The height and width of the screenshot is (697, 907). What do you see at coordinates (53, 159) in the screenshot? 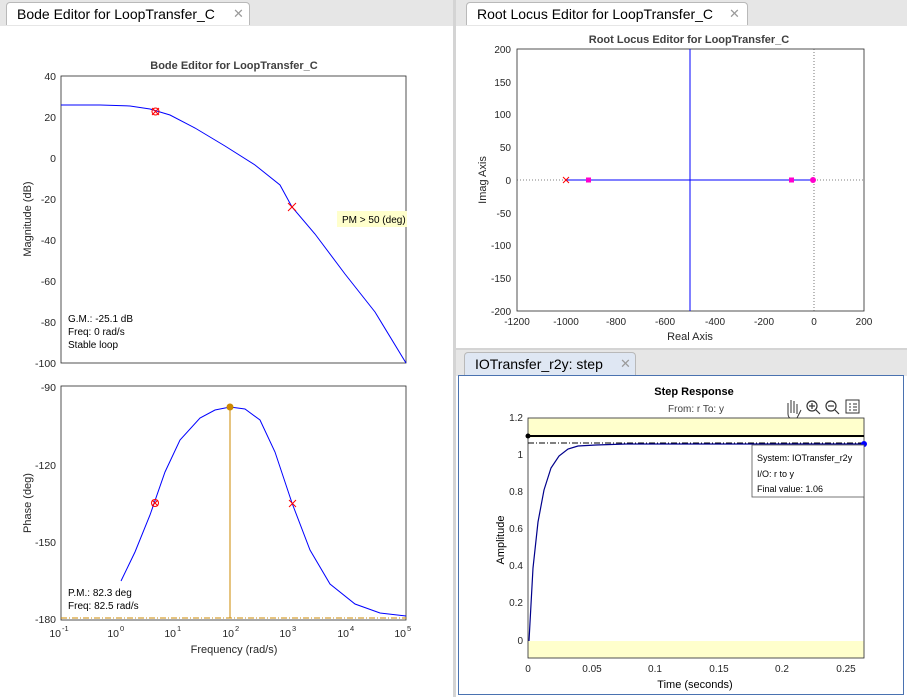
I see `mag-tick-label: 0` at bounding box center [53, 159].